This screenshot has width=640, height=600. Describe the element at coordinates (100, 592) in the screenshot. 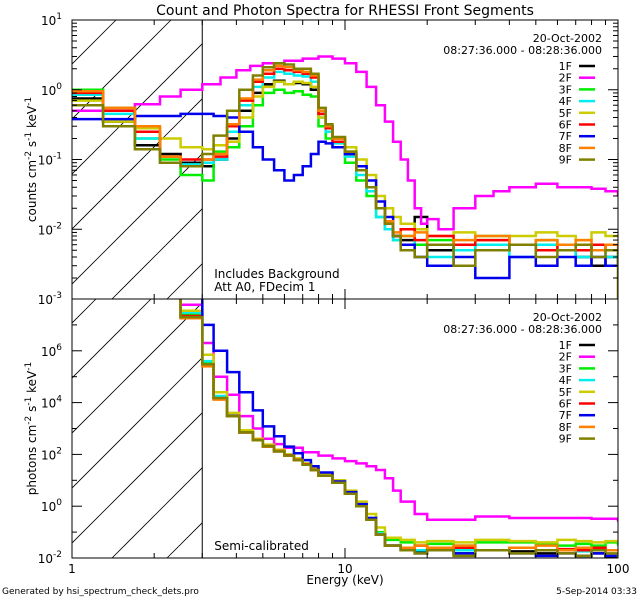

I see `footer-generated-by: Generated by hsi_spectrum_check_dets.pro` at that location.